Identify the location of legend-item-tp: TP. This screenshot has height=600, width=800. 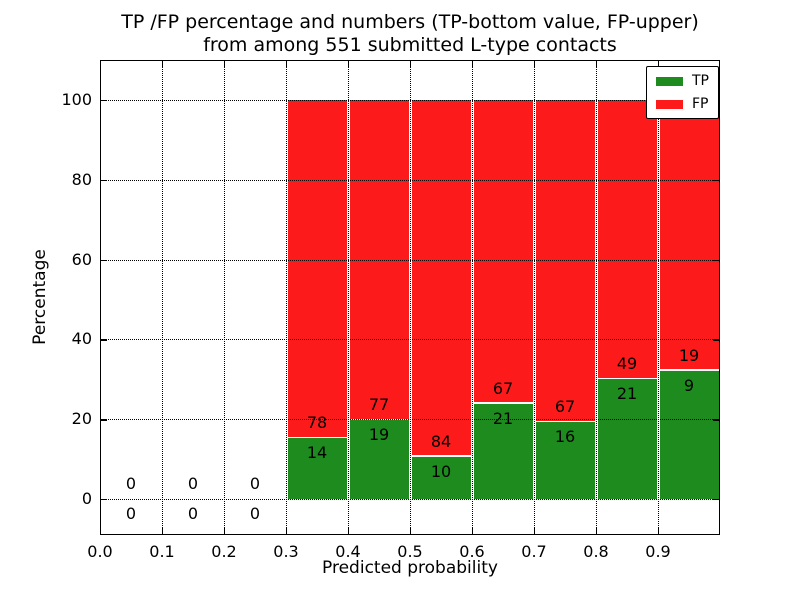
(682, 81).